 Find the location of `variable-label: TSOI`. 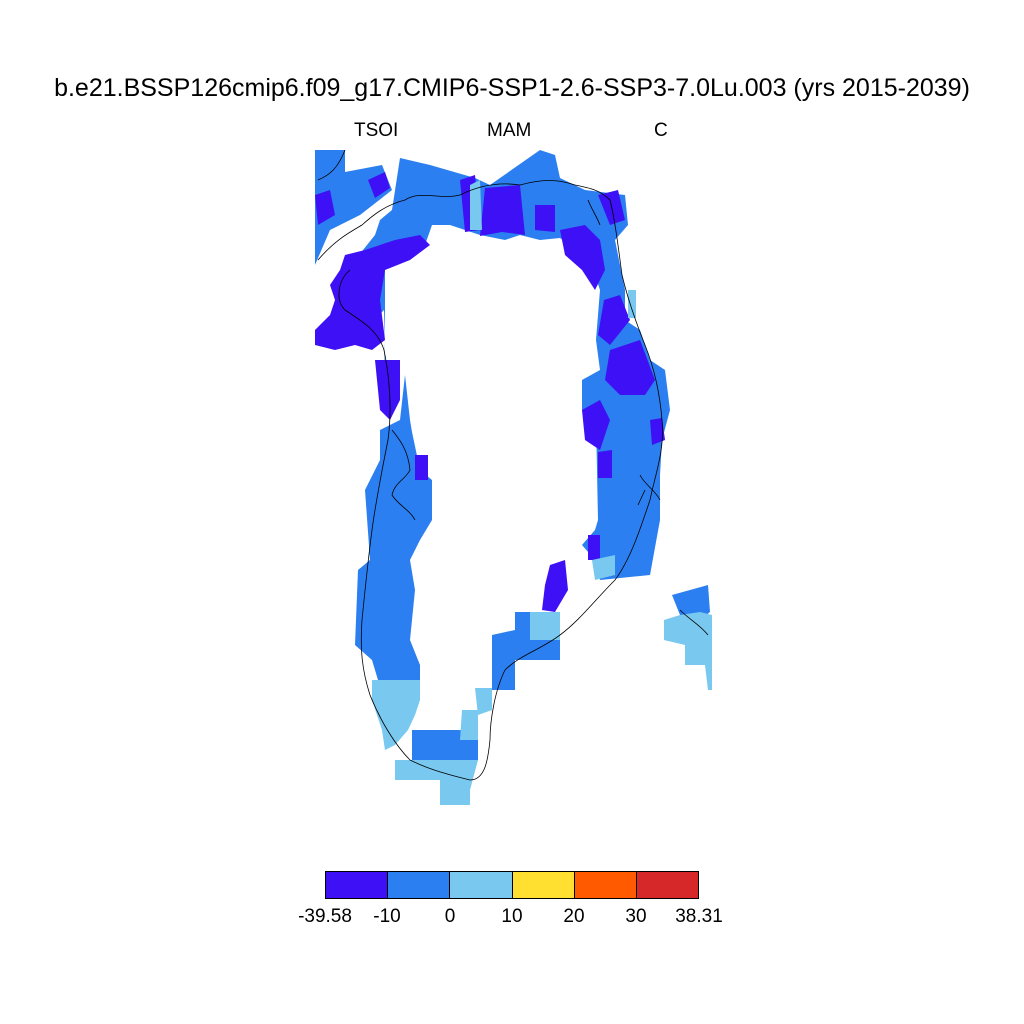

variable-label: TSOI is located at coordinates (376, 130).